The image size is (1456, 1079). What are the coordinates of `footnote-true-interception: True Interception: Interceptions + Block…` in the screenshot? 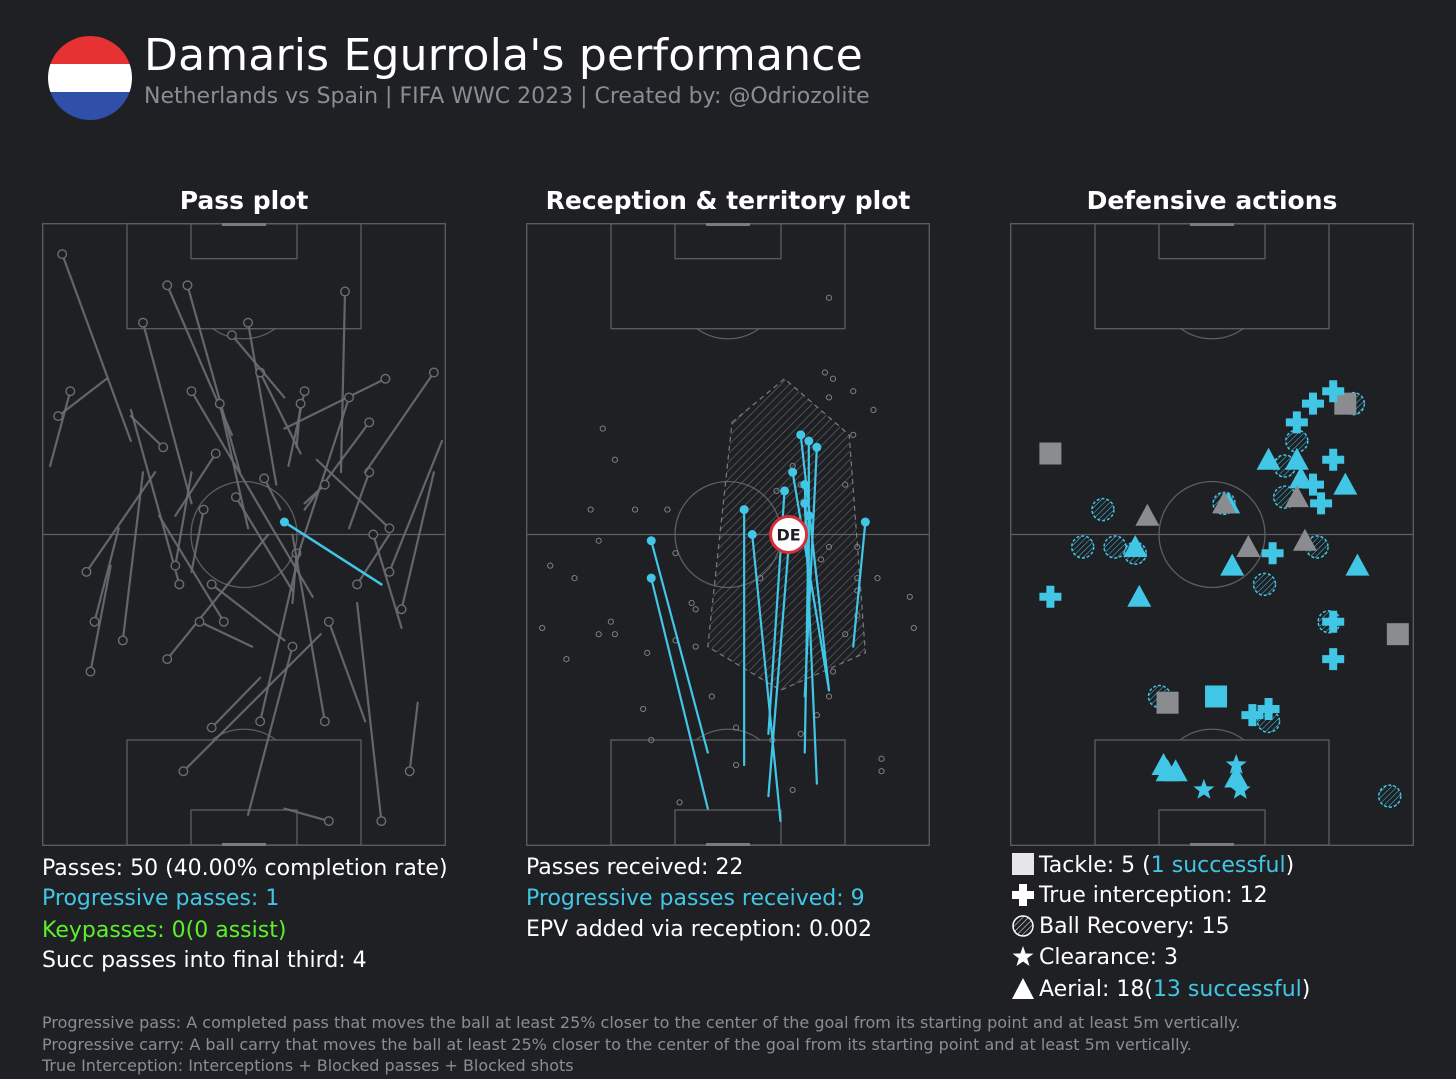 It's located at (308, 1065).